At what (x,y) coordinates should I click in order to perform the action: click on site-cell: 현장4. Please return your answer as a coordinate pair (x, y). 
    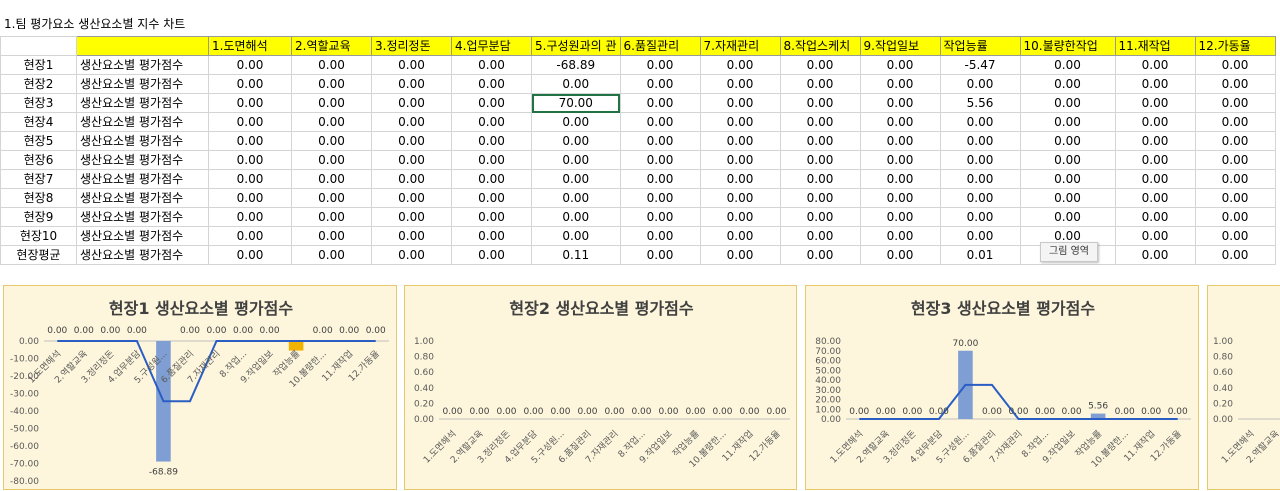
    Looking at the image, I should click on (38, 122).